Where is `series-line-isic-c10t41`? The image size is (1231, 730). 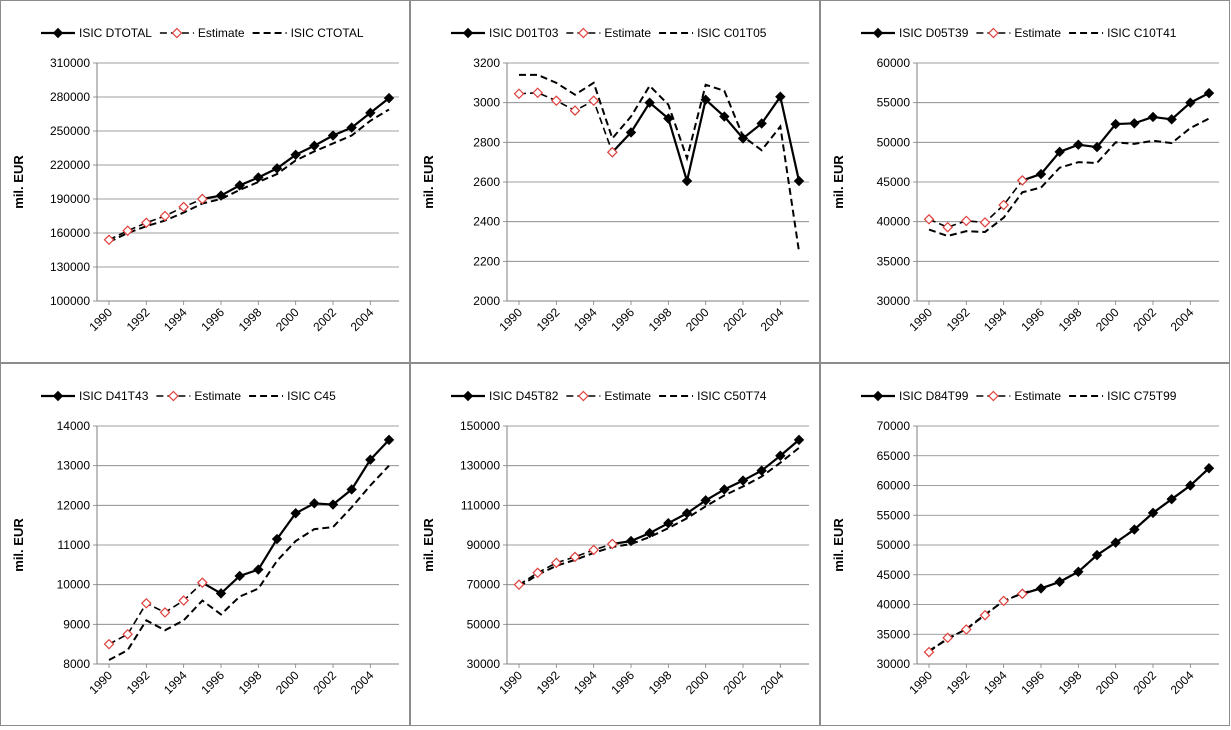
series-line-isic-c10t41 is located at coordinates (1069, 177).